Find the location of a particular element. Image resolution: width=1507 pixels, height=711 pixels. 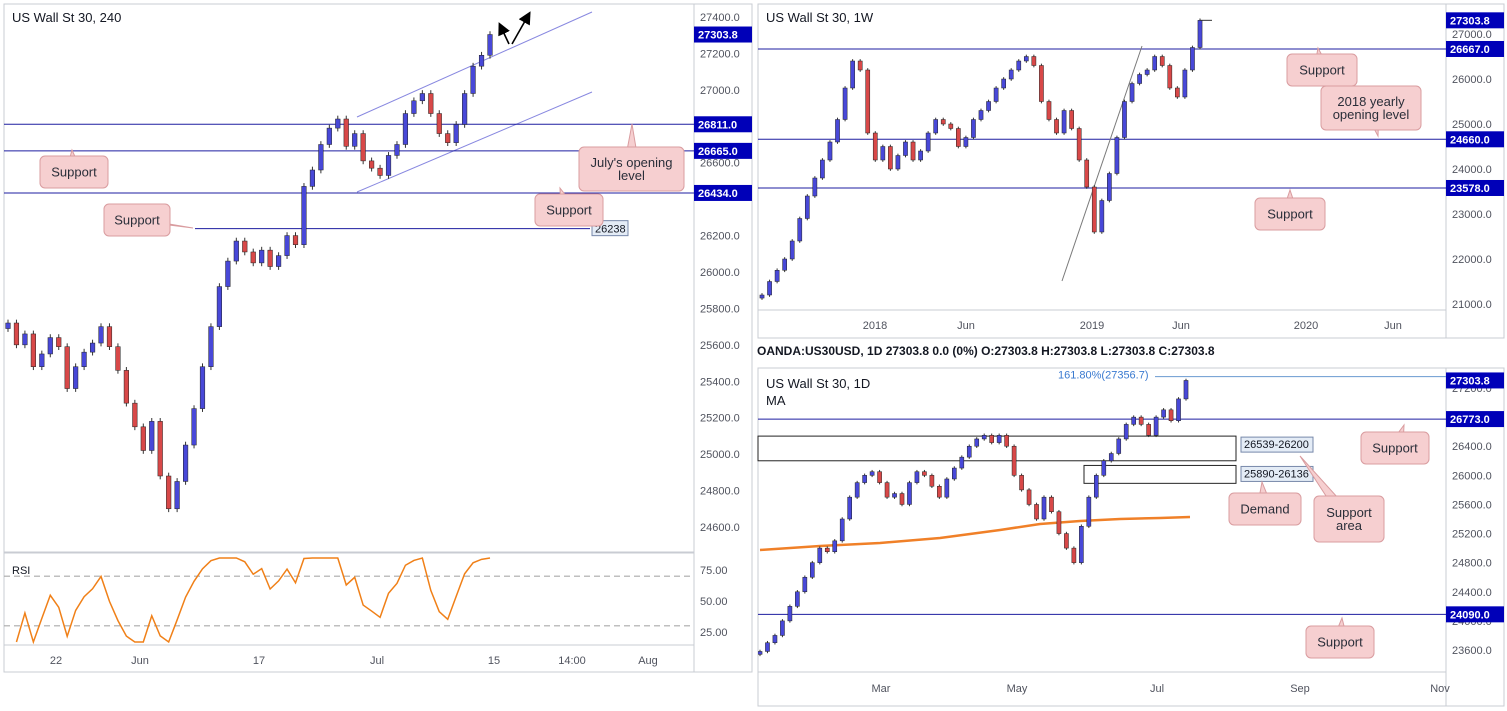

w1-level-24660.0-badge-label: 24660.0 is located at coordinates (1470, 140).